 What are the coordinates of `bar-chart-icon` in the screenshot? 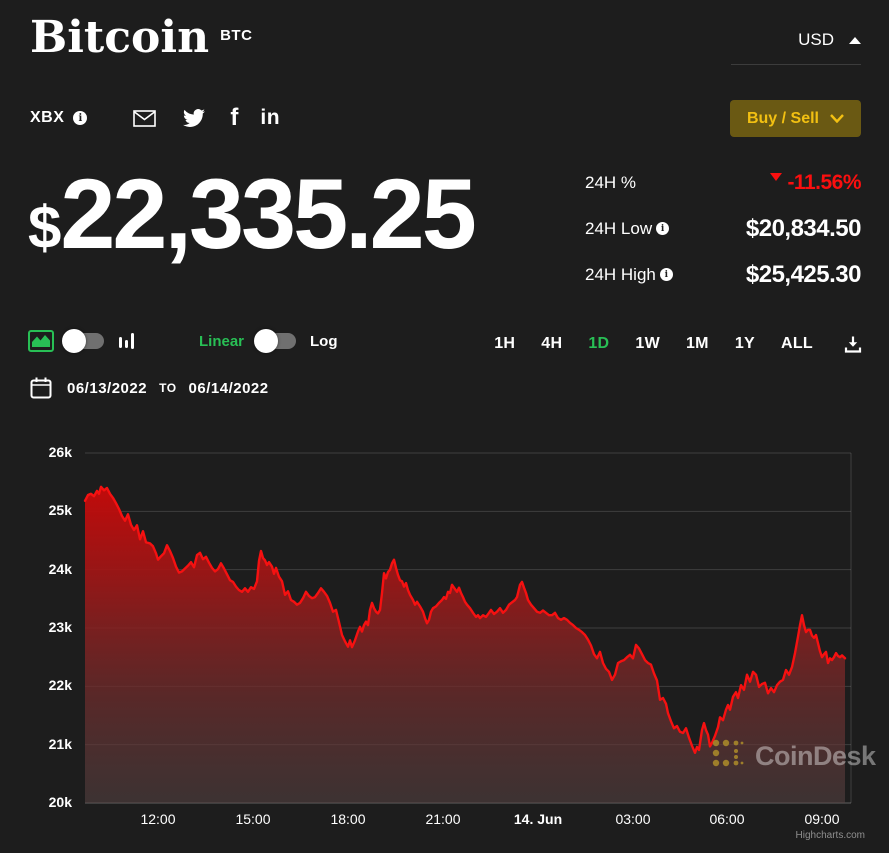 It's located at (126, 341).